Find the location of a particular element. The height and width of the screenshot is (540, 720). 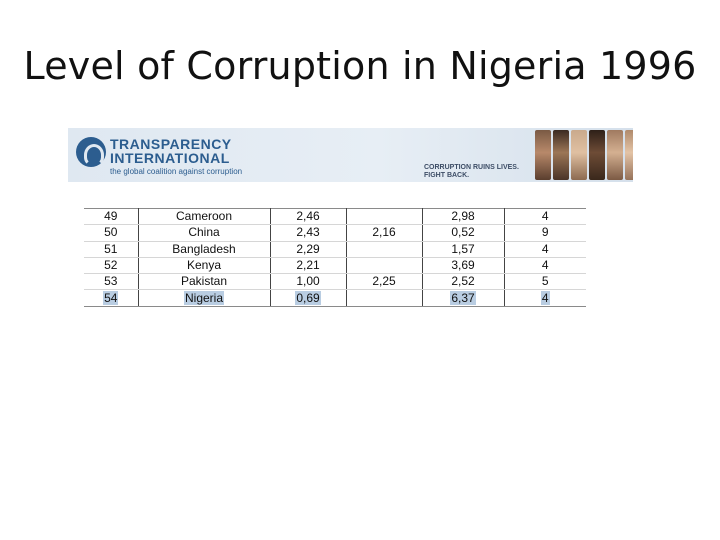

country-cell: Cameroon is located at coordinates (204, 216).